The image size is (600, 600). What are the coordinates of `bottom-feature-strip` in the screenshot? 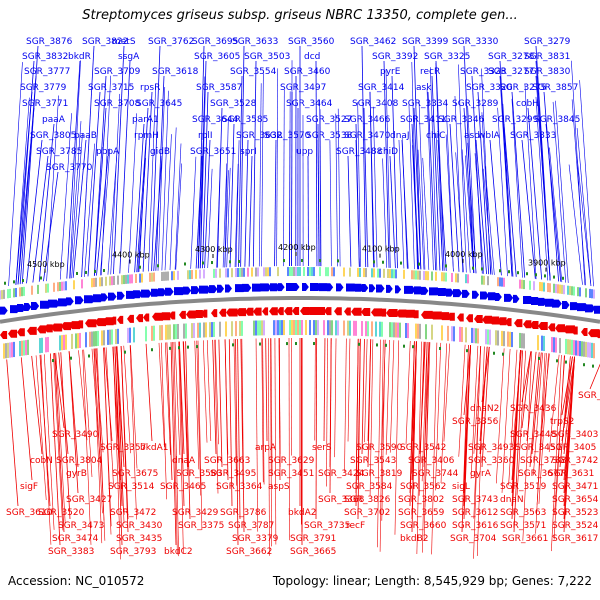 It's located at (299, 339).